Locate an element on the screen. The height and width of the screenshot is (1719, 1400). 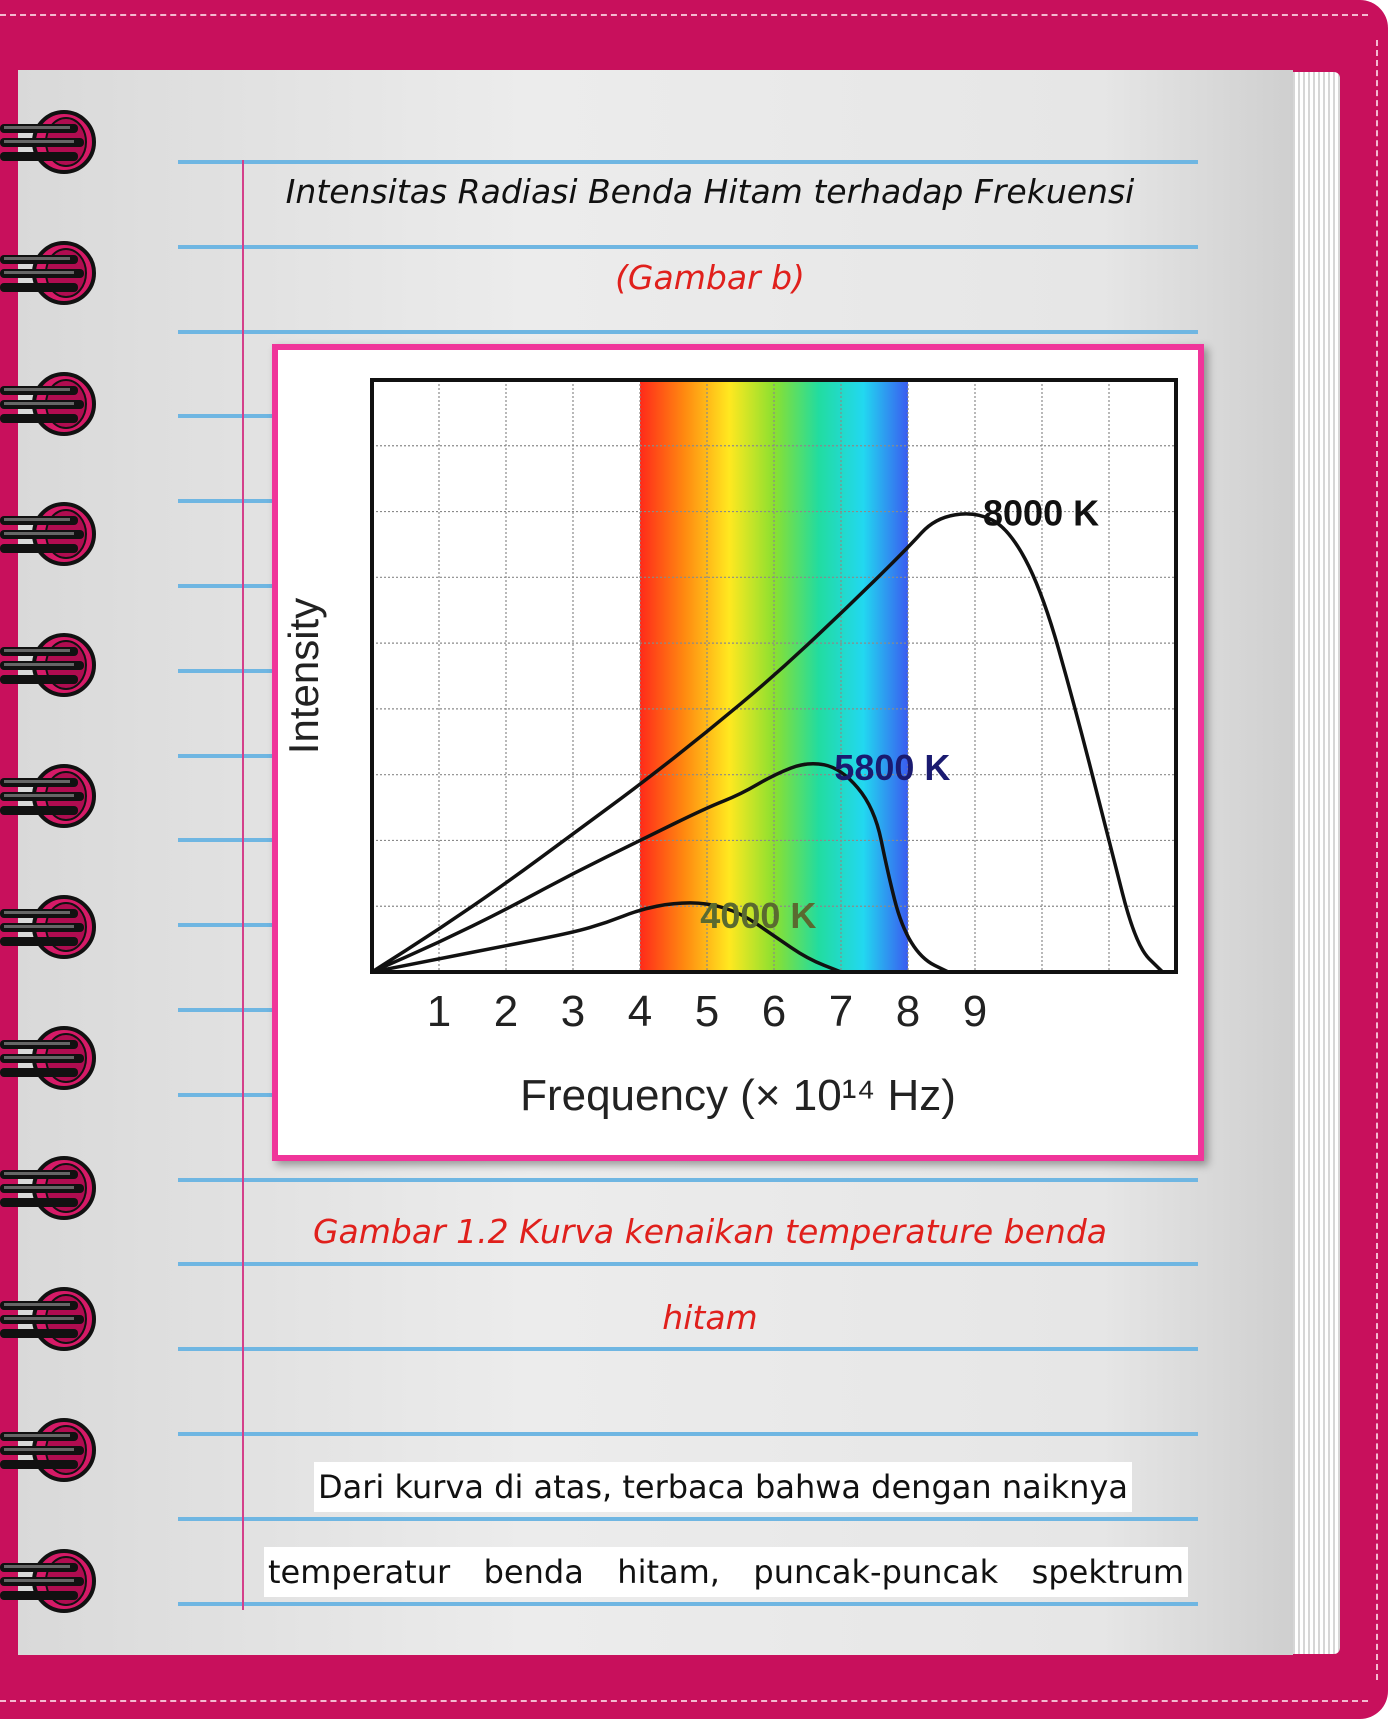
x-tick-label: 6 is located at coordinates (774, 1011).